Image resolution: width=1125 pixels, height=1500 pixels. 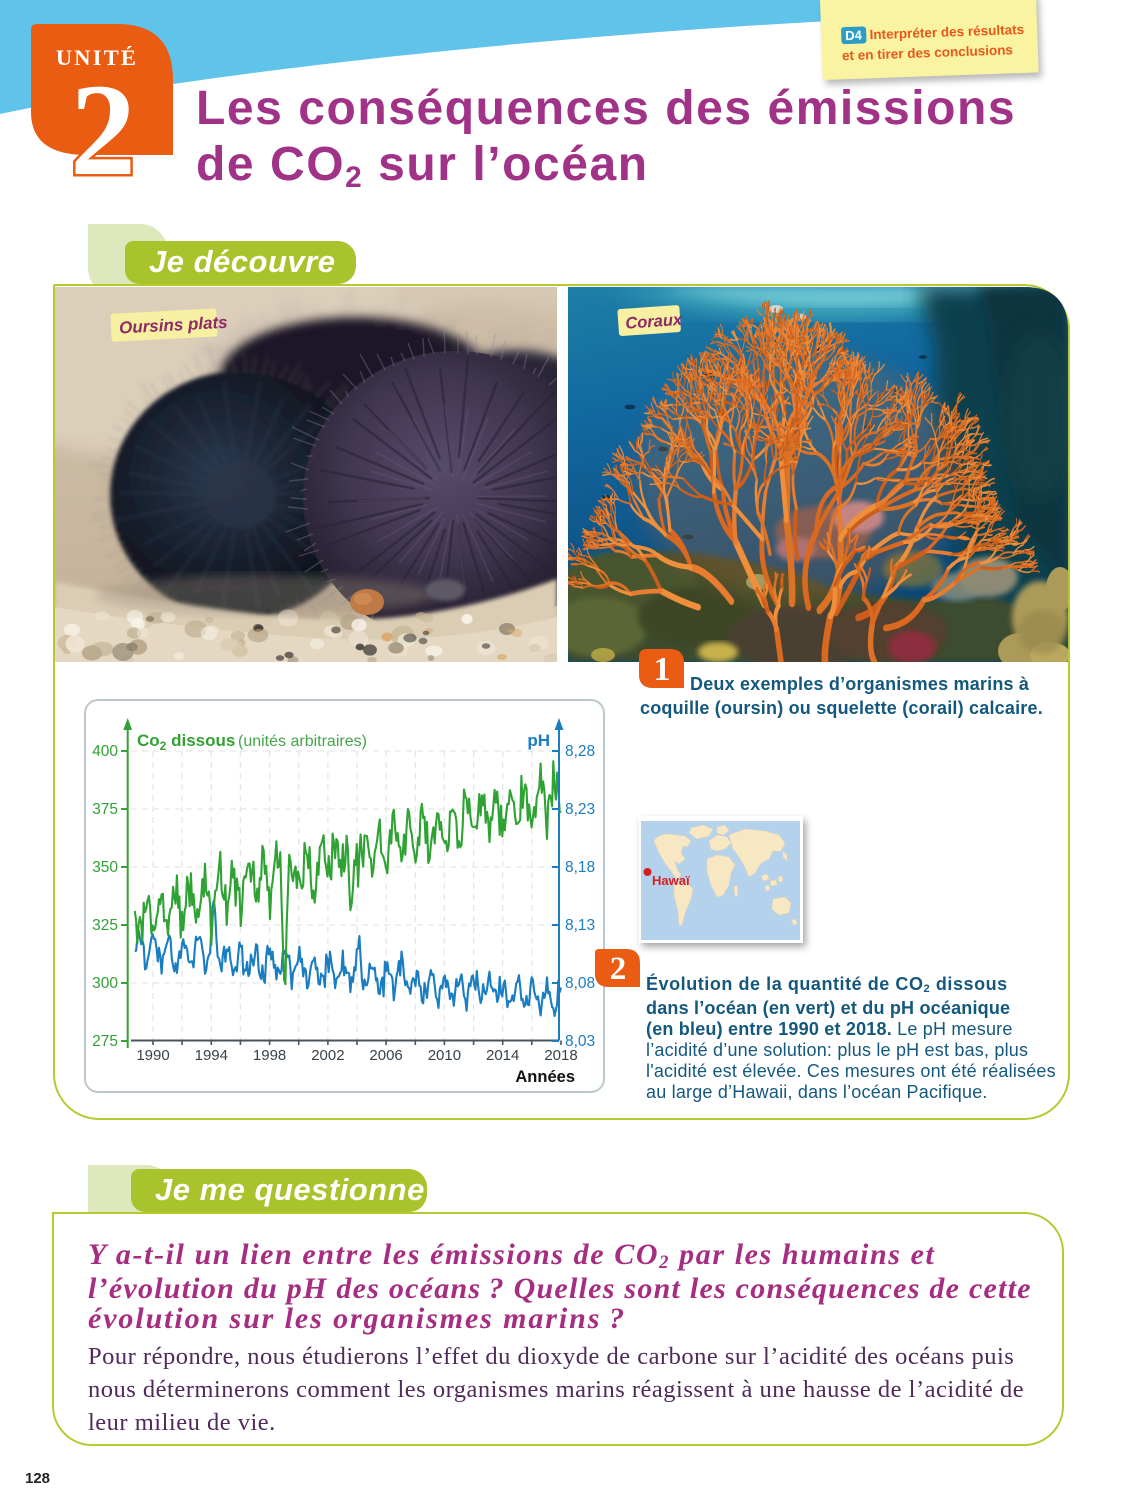 What do you see at coordinates (580, 1041) in the screenshot?
I see `svg-text: 8,03` at bounding box center [580, 1041].